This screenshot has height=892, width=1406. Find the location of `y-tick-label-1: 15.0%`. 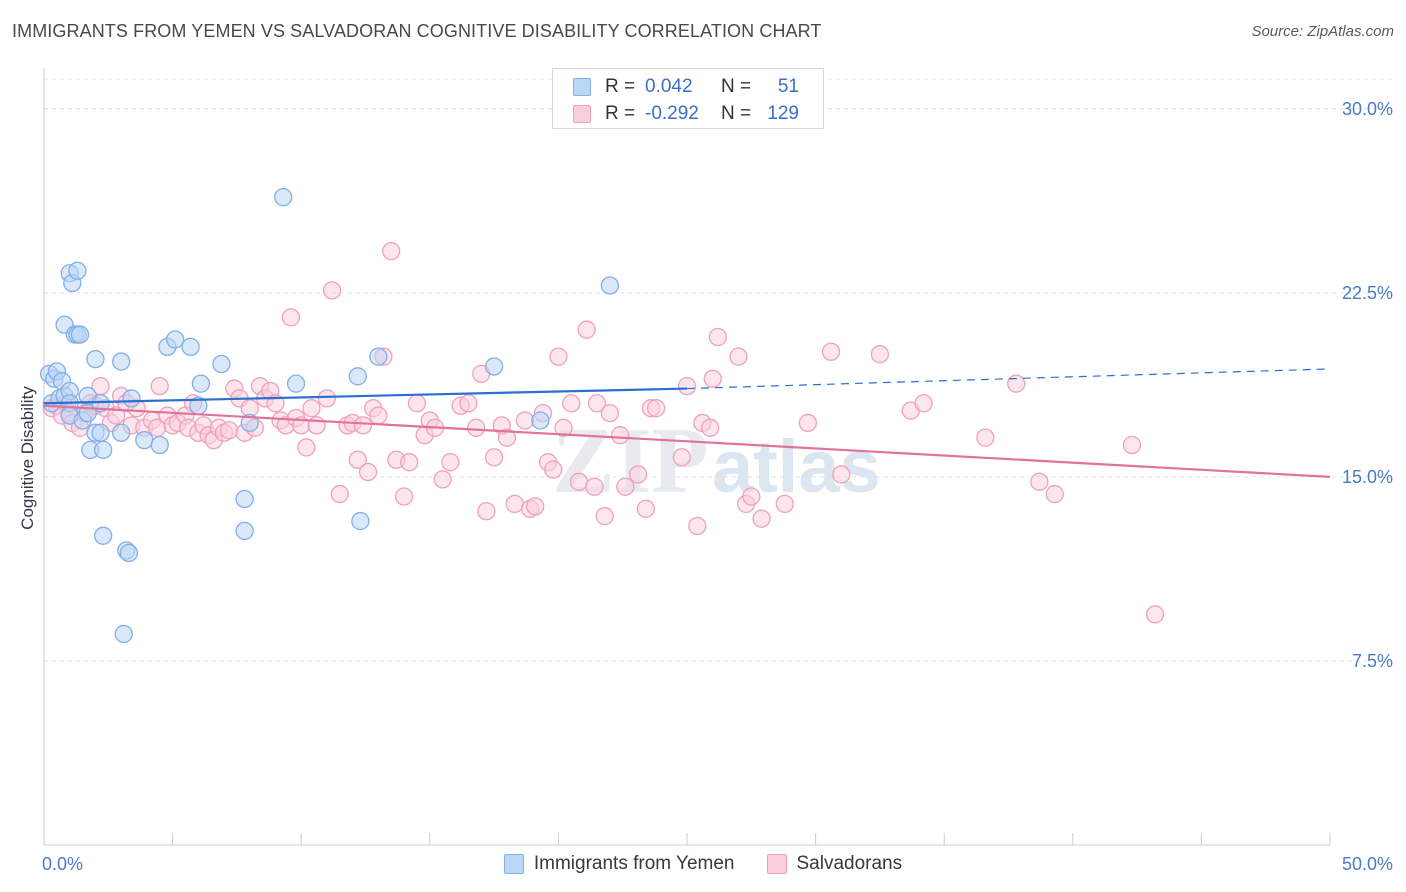

y-tick-label-1: 15.0% is located at coordinates (1367, 477).